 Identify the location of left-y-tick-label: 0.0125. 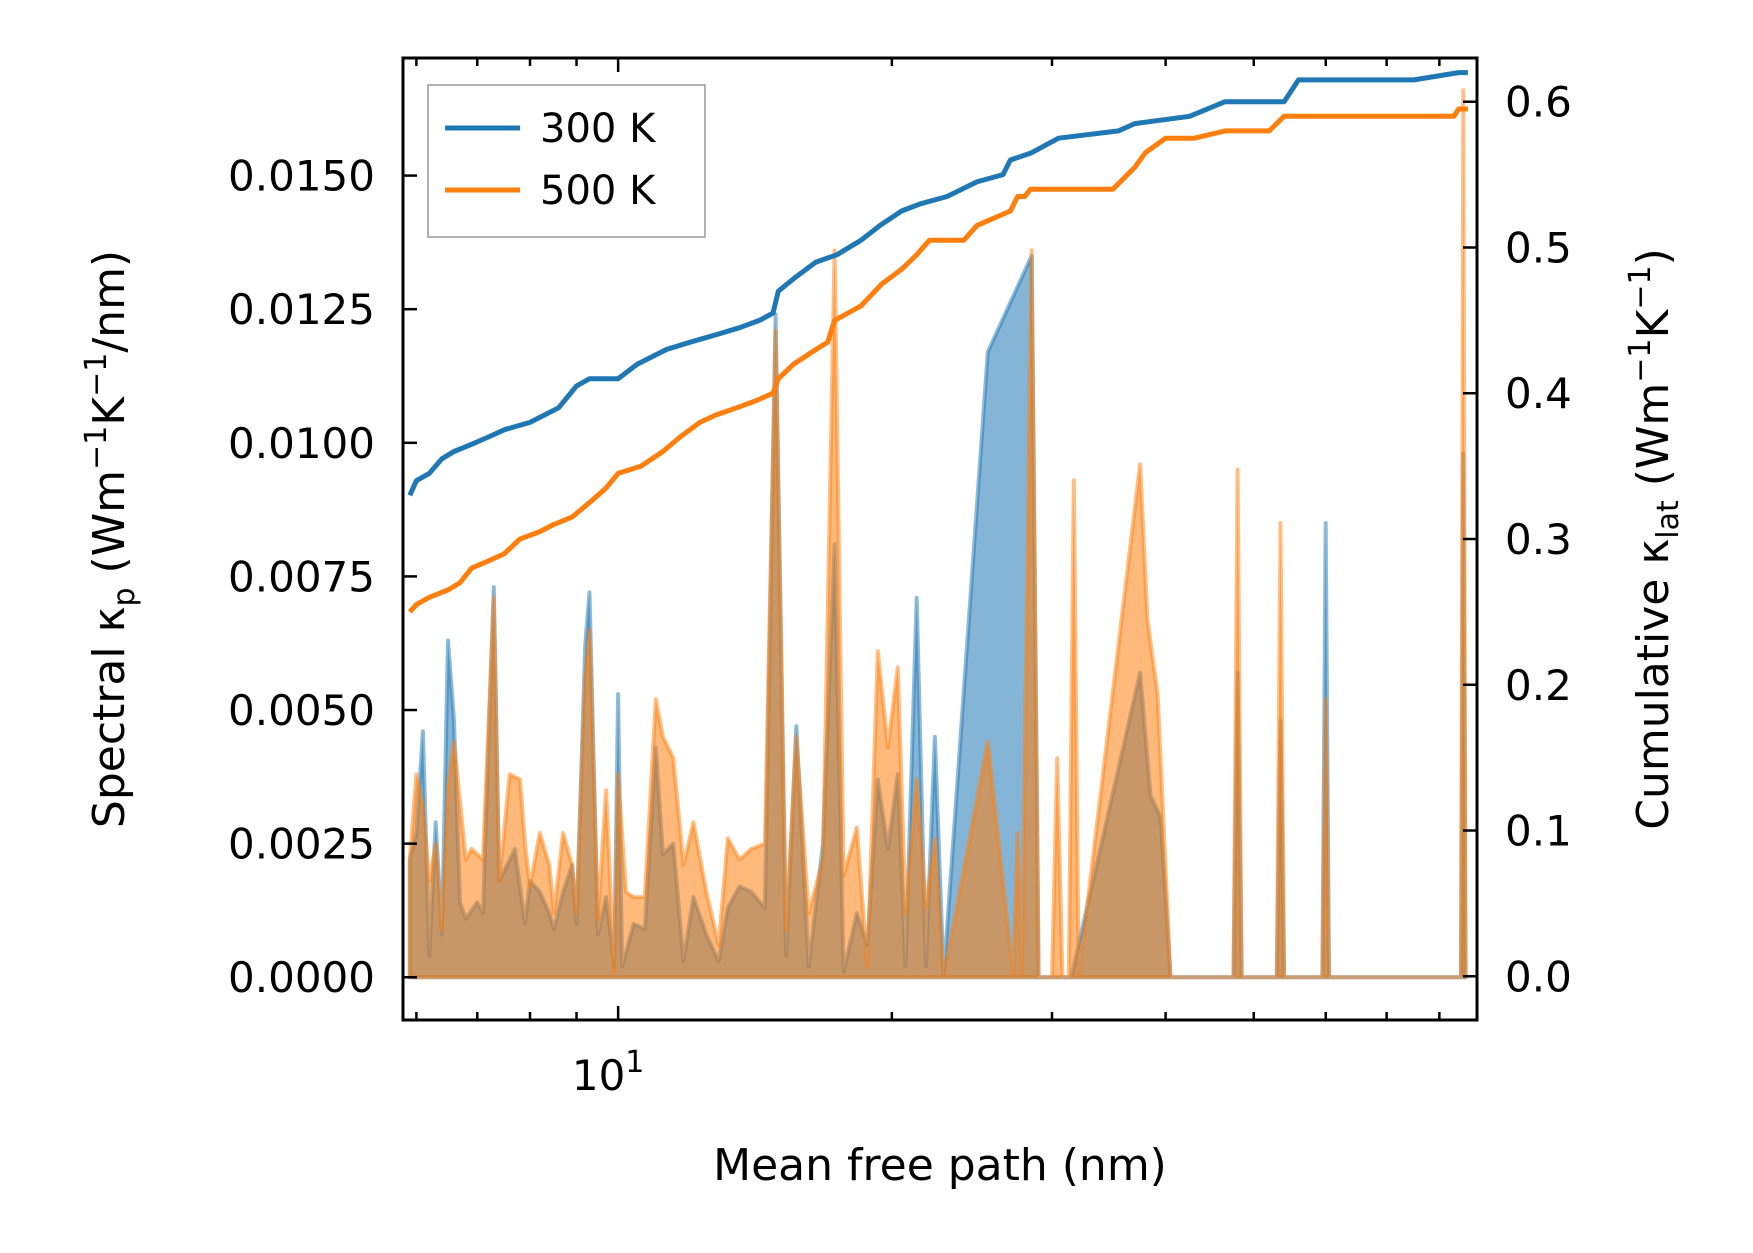
(301, 309).